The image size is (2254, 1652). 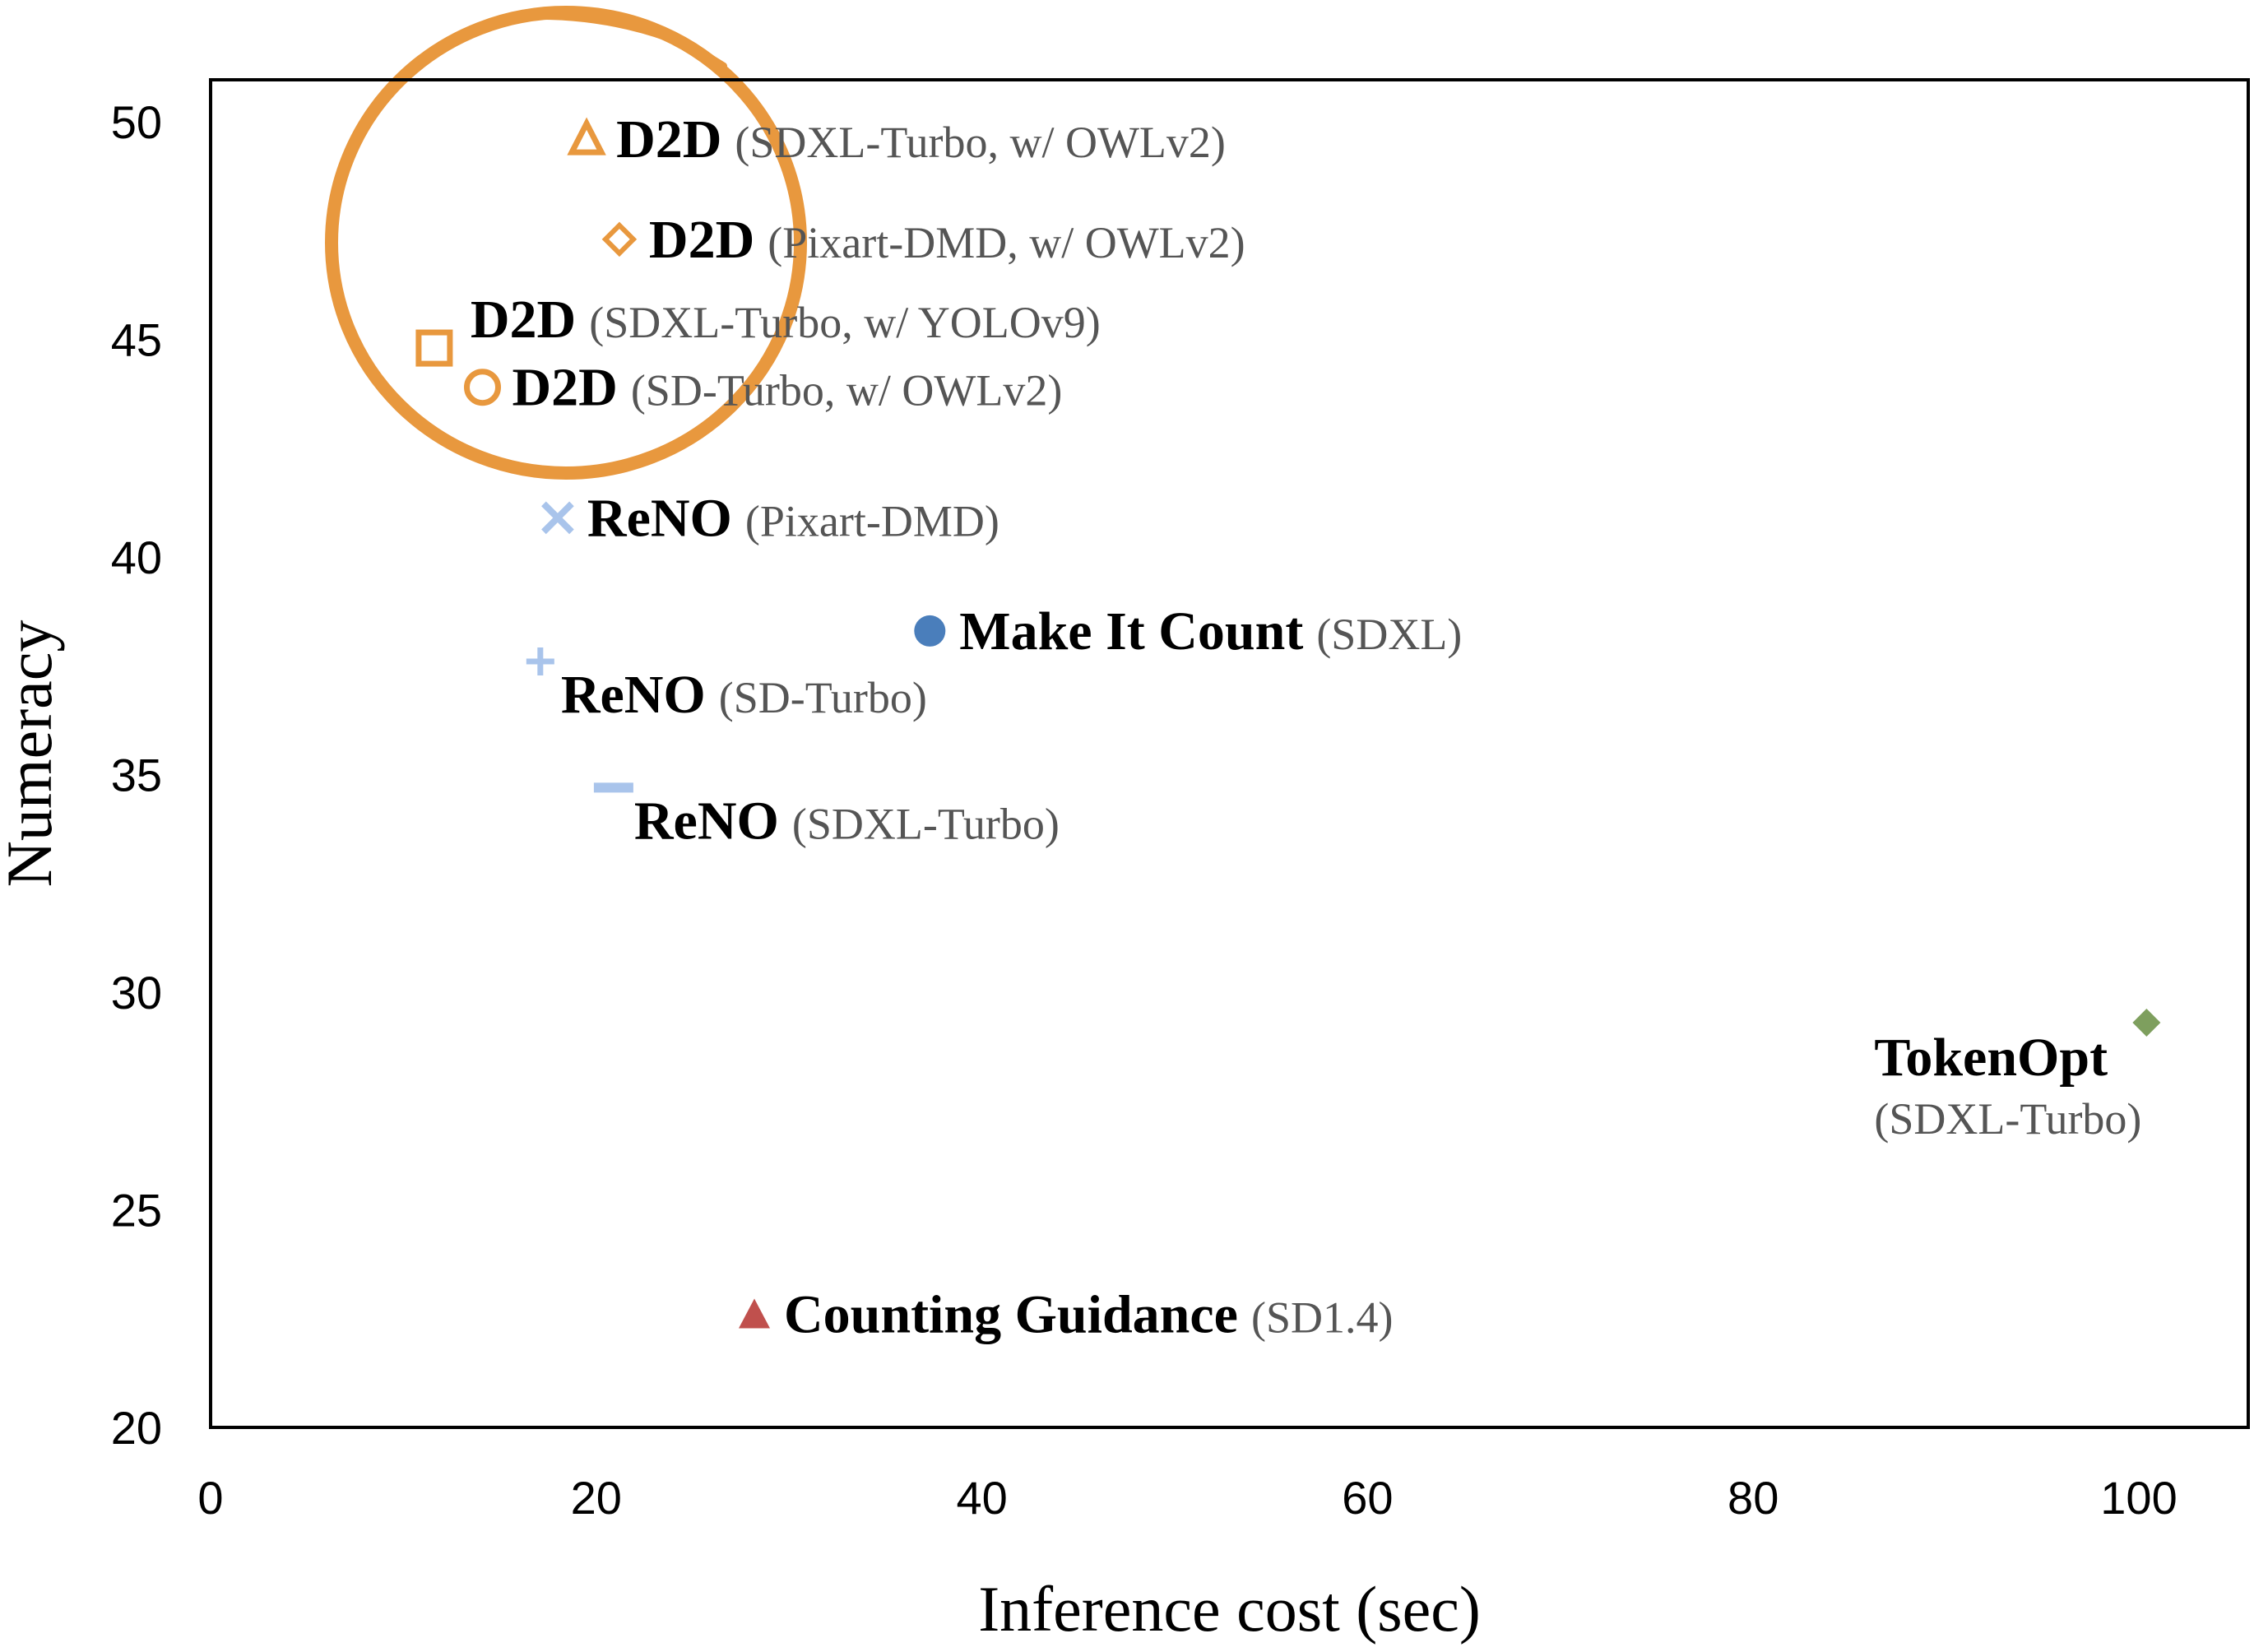 I want to click on point-label: ReNO (Pixart-DMD), so click(x=793, y=518).